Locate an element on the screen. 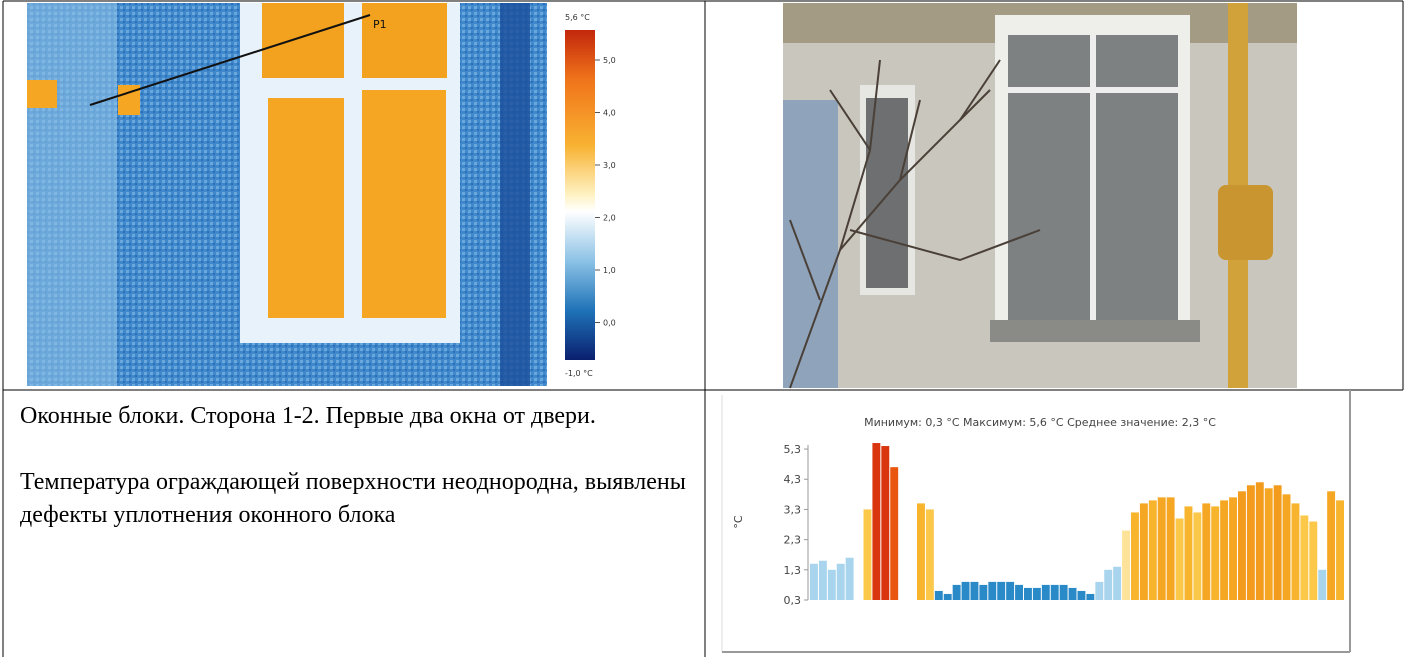 This screenshot has width=1408, height=657. scale-label: 4,0 is located at coordinates (609, 113).